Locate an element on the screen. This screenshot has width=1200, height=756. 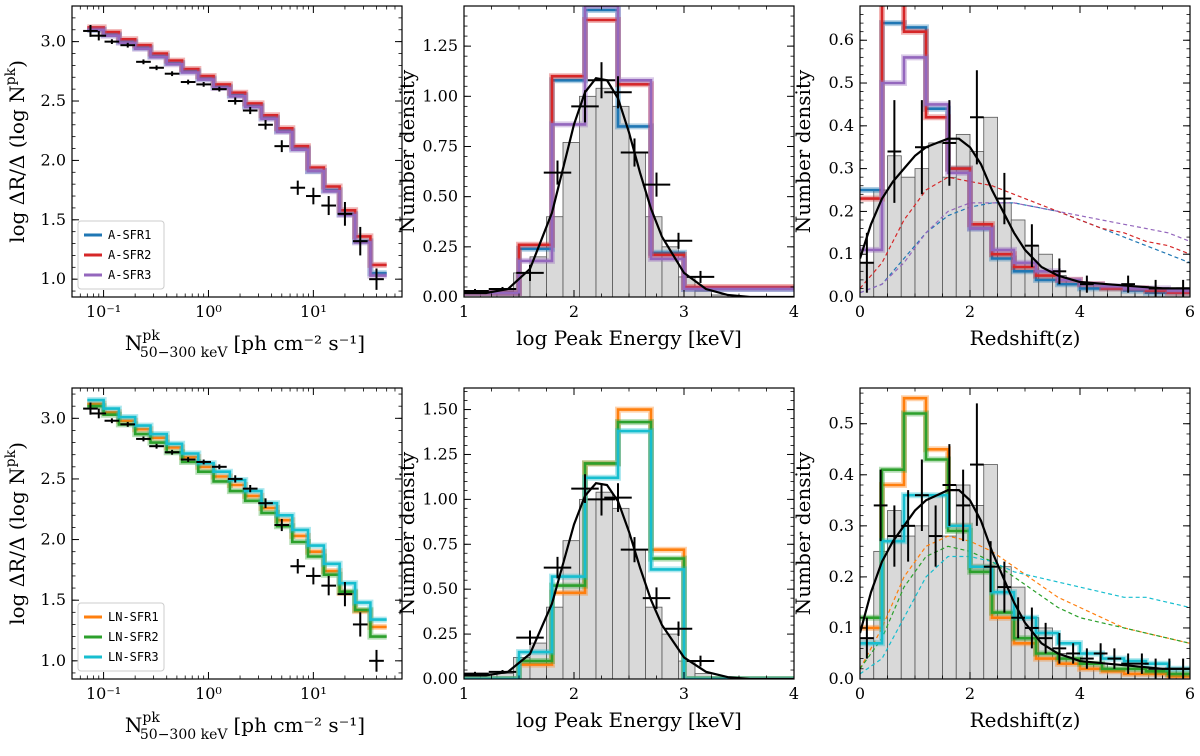
x-tick-label: 4 is located at coordinates (794, 693).